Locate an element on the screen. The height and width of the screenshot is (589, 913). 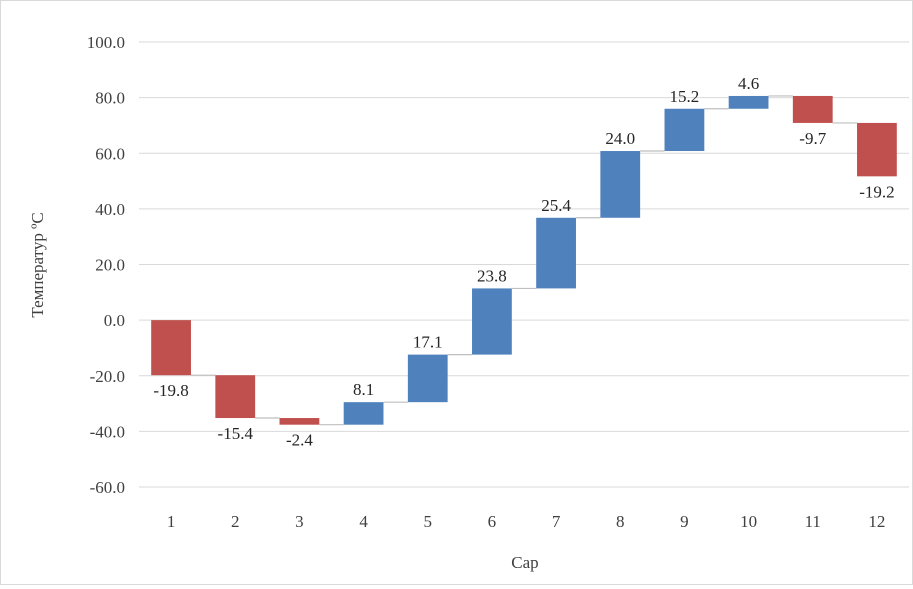
y-tick-label: -60.0 is located at coordinates (107, 487).